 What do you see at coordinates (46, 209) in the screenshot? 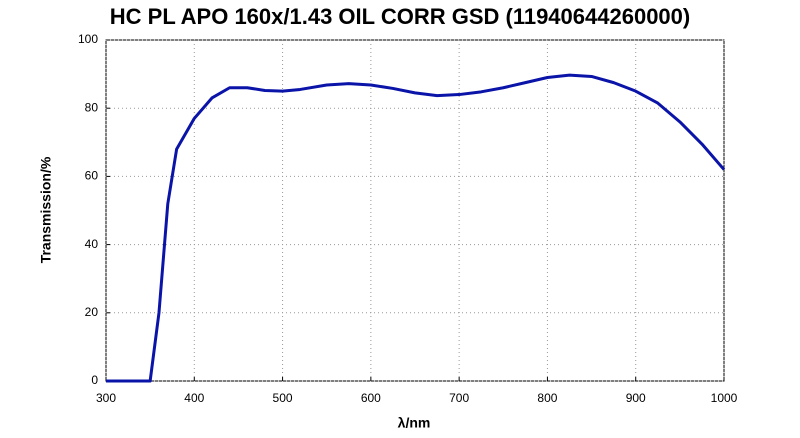
I see `y-axis-label: Transmission/%` at bounding box center [46, 209].